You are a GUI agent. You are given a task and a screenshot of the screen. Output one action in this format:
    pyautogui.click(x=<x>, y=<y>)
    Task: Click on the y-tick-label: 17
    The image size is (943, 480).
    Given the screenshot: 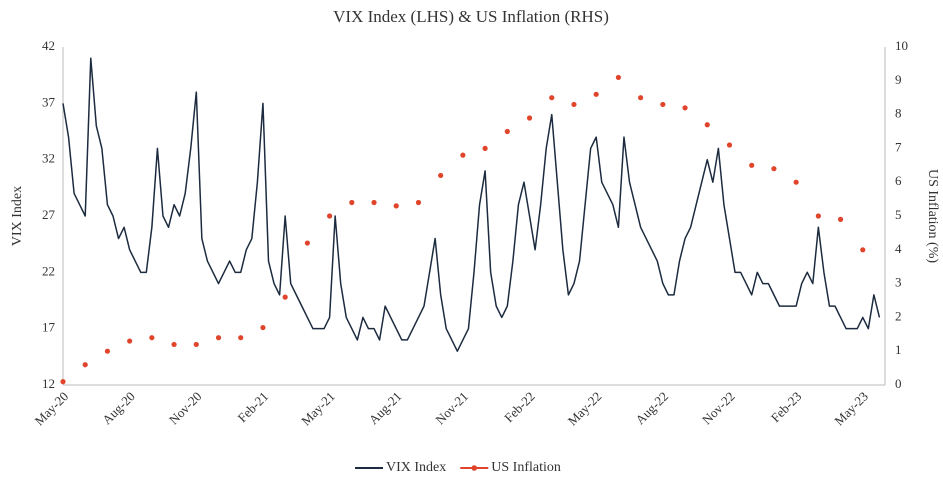 What is the action you would take?
    pyautogui.click(x=49, y=327)
    